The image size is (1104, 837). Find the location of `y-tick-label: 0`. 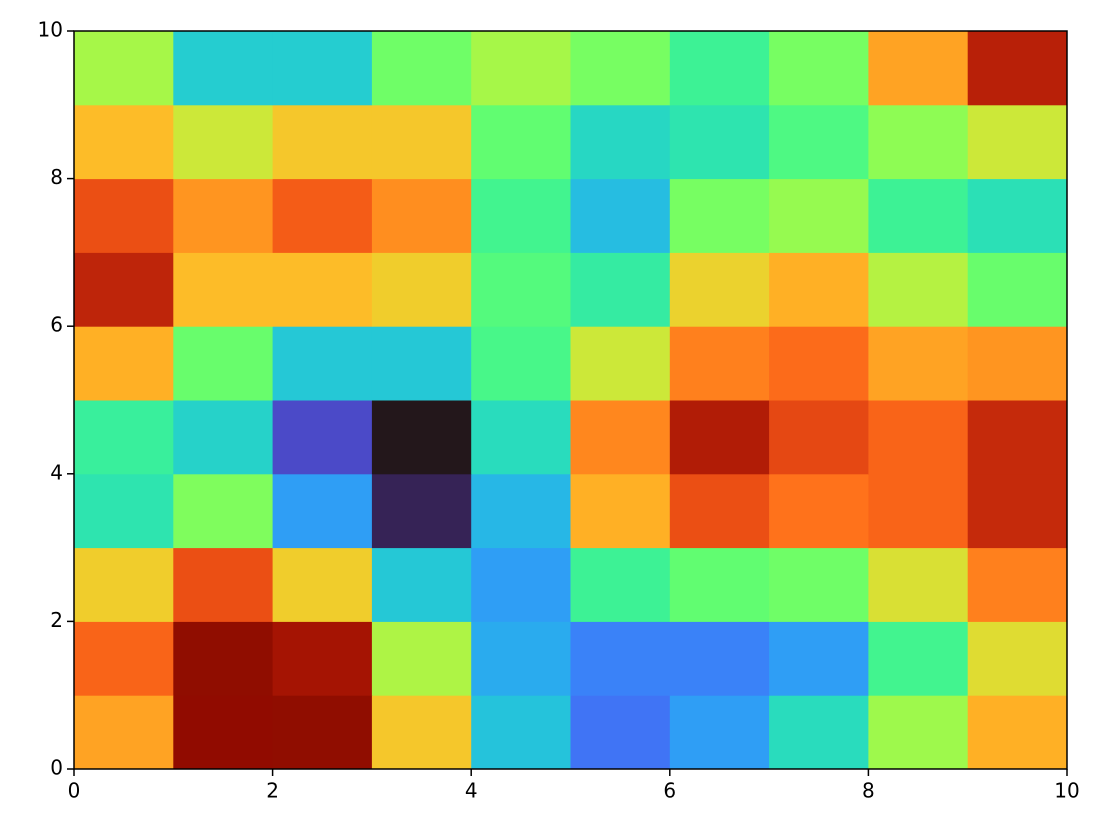

y-tick-label: 0 is located at coordinates (56, 768).